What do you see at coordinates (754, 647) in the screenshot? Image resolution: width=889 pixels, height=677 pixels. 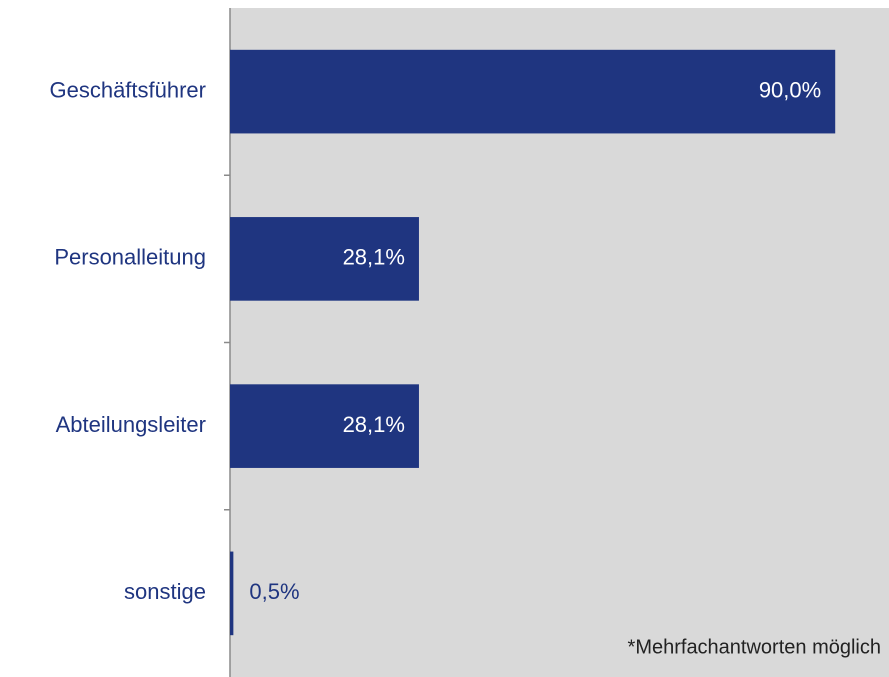 I see `annotation: *Mehrfachantworten möglich` at bounding box center [754, 647].